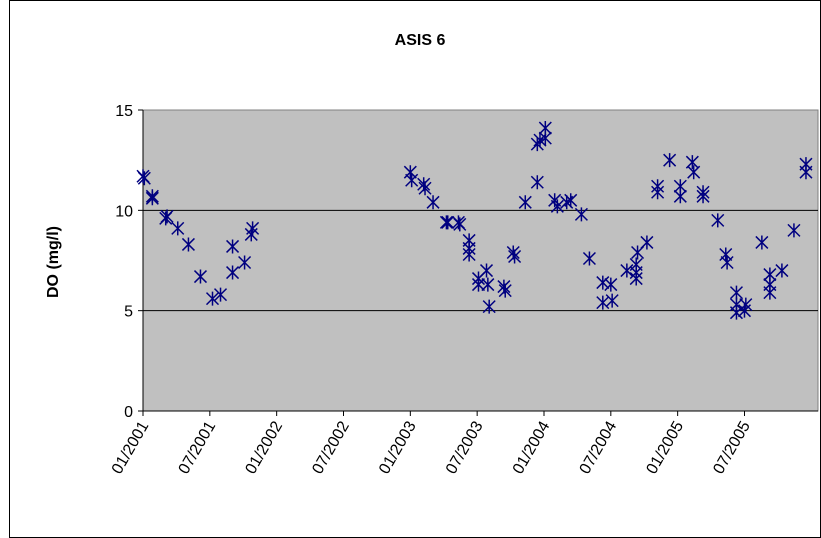  I want to click on y-tick-label: 15, so click(124, 111).